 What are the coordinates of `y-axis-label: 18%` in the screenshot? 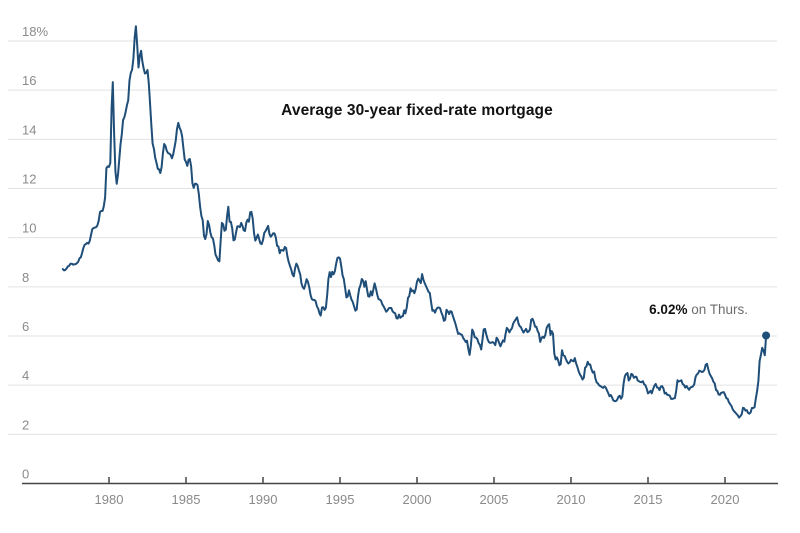 It's located at (35, 31).